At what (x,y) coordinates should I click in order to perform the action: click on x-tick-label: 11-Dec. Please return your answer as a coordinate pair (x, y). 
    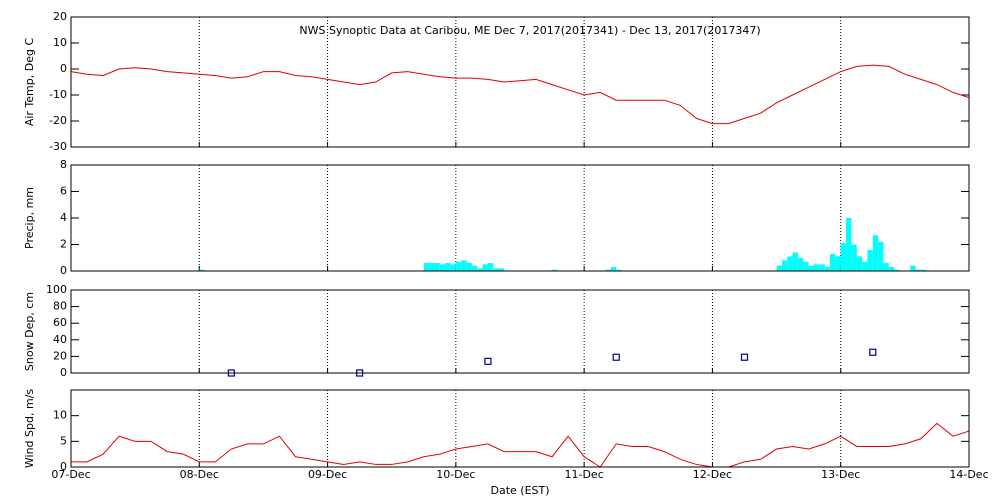
    Looking at the image, I should click on (584, 474).